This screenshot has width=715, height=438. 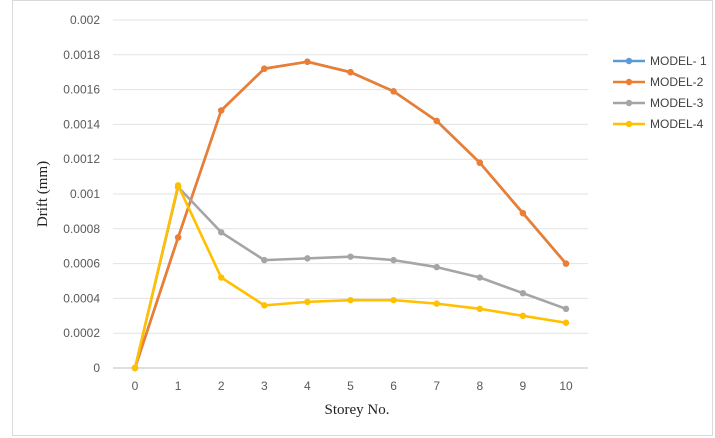 What do you see at coordinates (677, 82) in the screenshot?
I see `legend-label: MODEL-2` at bounding box center [677, 82].